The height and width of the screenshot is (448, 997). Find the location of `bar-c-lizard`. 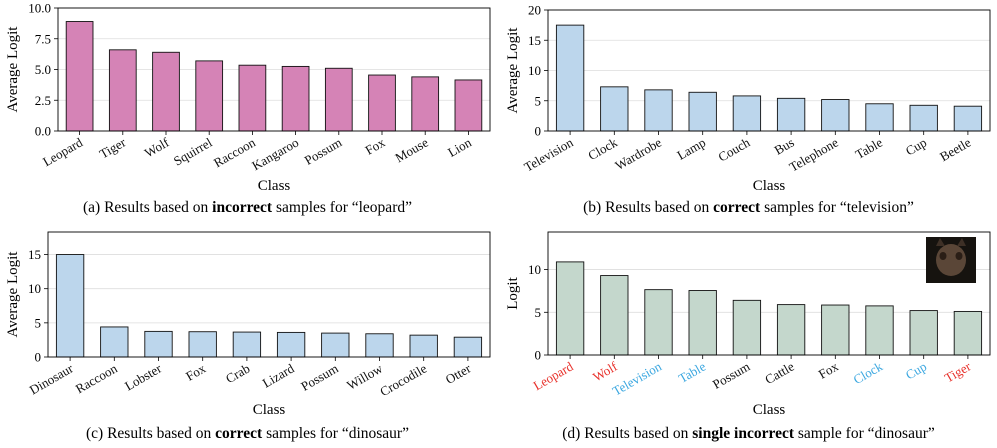

bar-c-lizard is located at coordinates (291, 344).